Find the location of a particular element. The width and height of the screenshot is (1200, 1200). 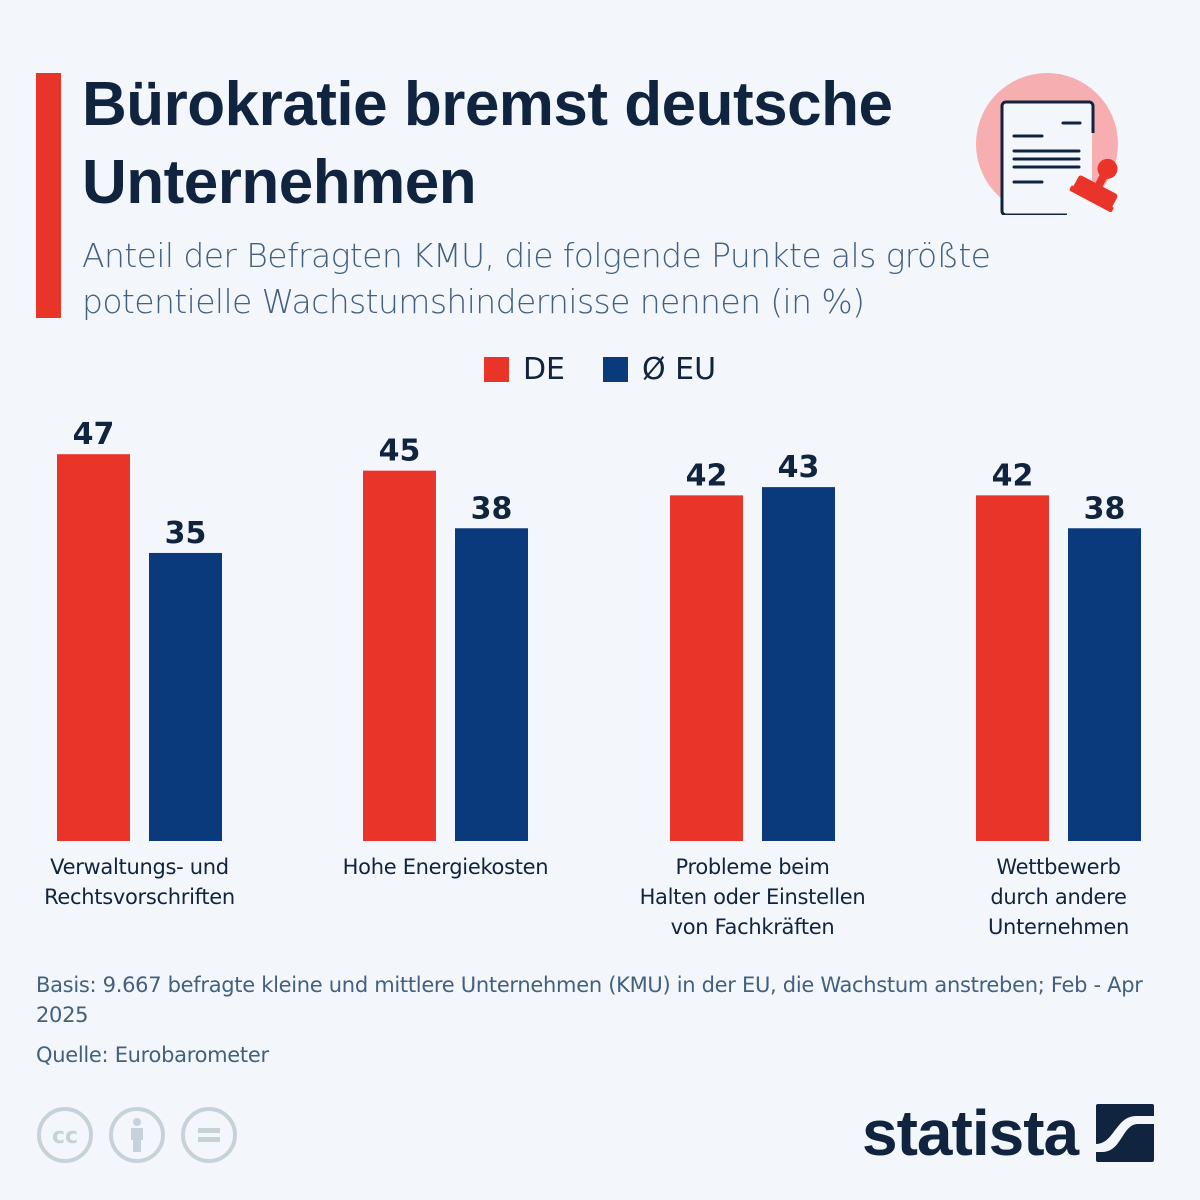

data-label-eu-3: 38 is located at coordinates (1105, 508).